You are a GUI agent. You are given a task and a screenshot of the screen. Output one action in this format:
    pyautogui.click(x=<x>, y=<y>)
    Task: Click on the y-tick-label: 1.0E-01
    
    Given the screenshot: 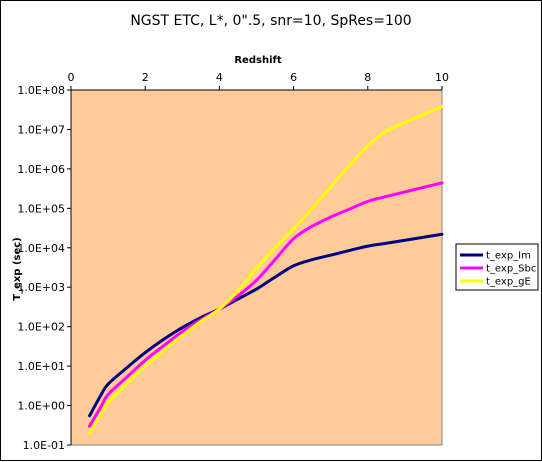 What is the action you would take?
    pyautogui.click(x=44, y=445)
    